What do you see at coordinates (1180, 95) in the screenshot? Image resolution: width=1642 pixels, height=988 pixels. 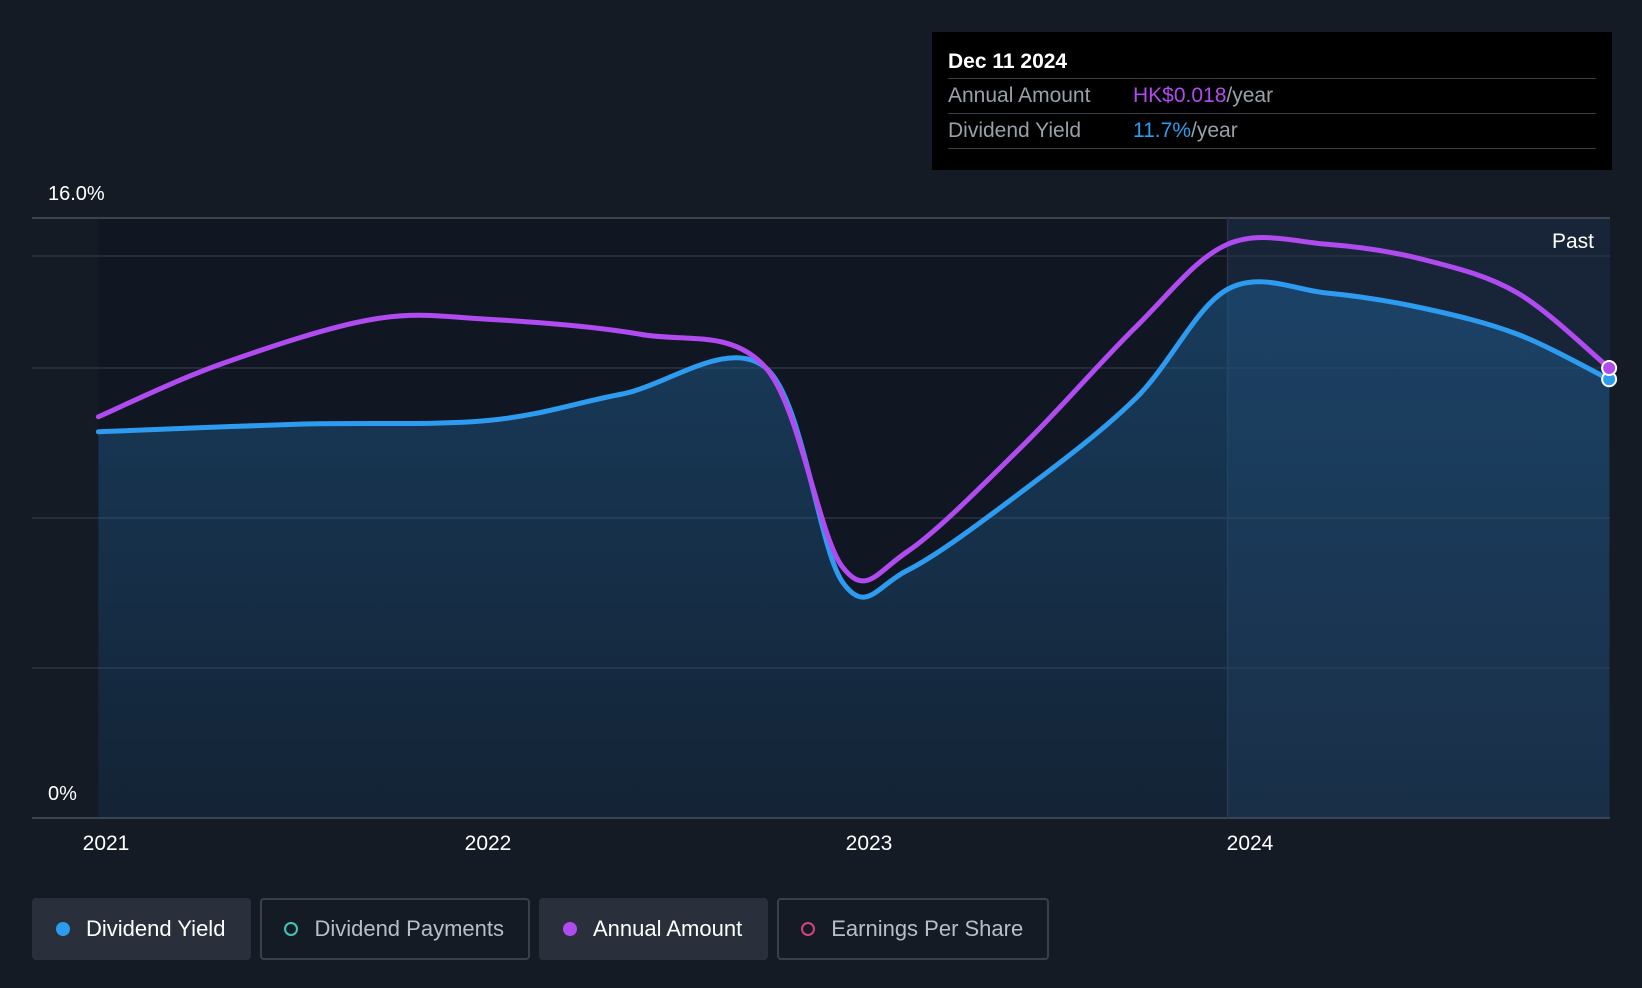 I see `tooltip-annual-amount-value: HK$0.018` at bounding box center [1180, 95].